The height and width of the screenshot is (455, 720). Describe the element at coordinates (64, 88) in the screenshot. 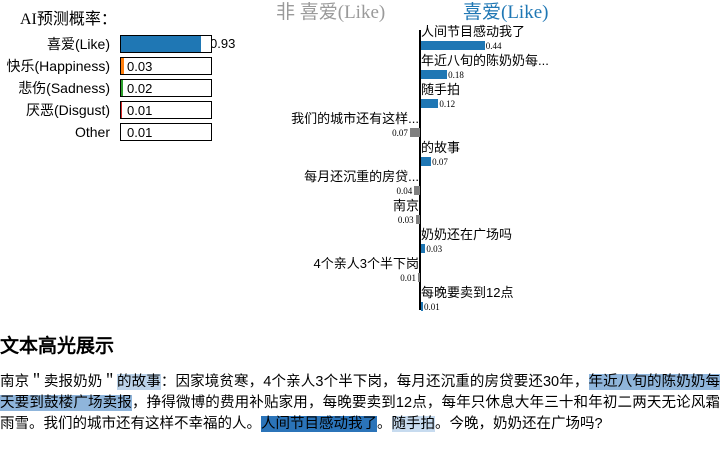

I see `prob-label: 悲伤(Sadness)` at that location.